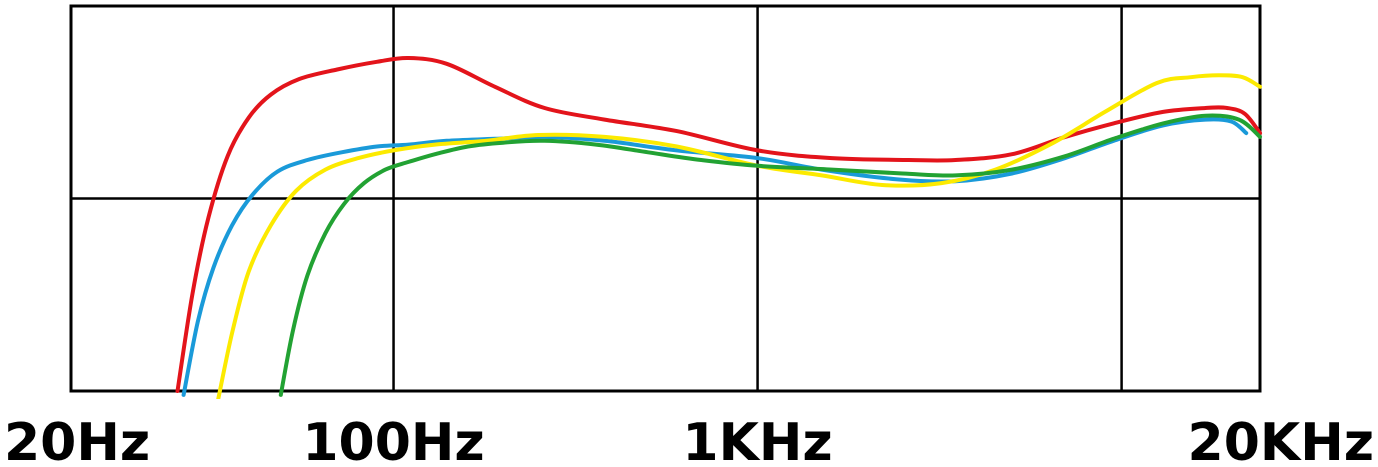 The image size is (1378, 467). Describe the element at coordinates (1281, 440) in the screenshot. I see `x-tick-label-3: 20KHz` at that location.